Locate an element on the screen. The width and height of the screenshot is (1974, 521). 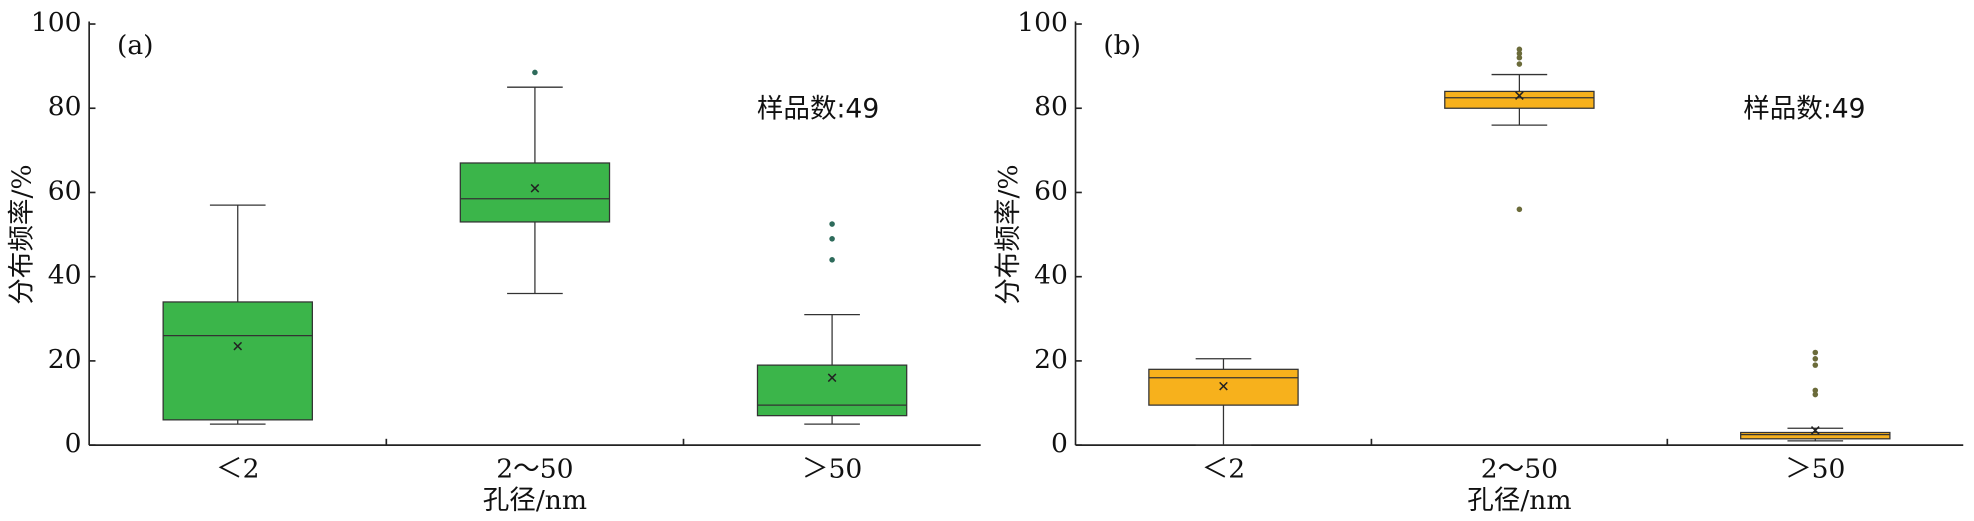
panel-label: (b) is located at coordinates (1122, 45).